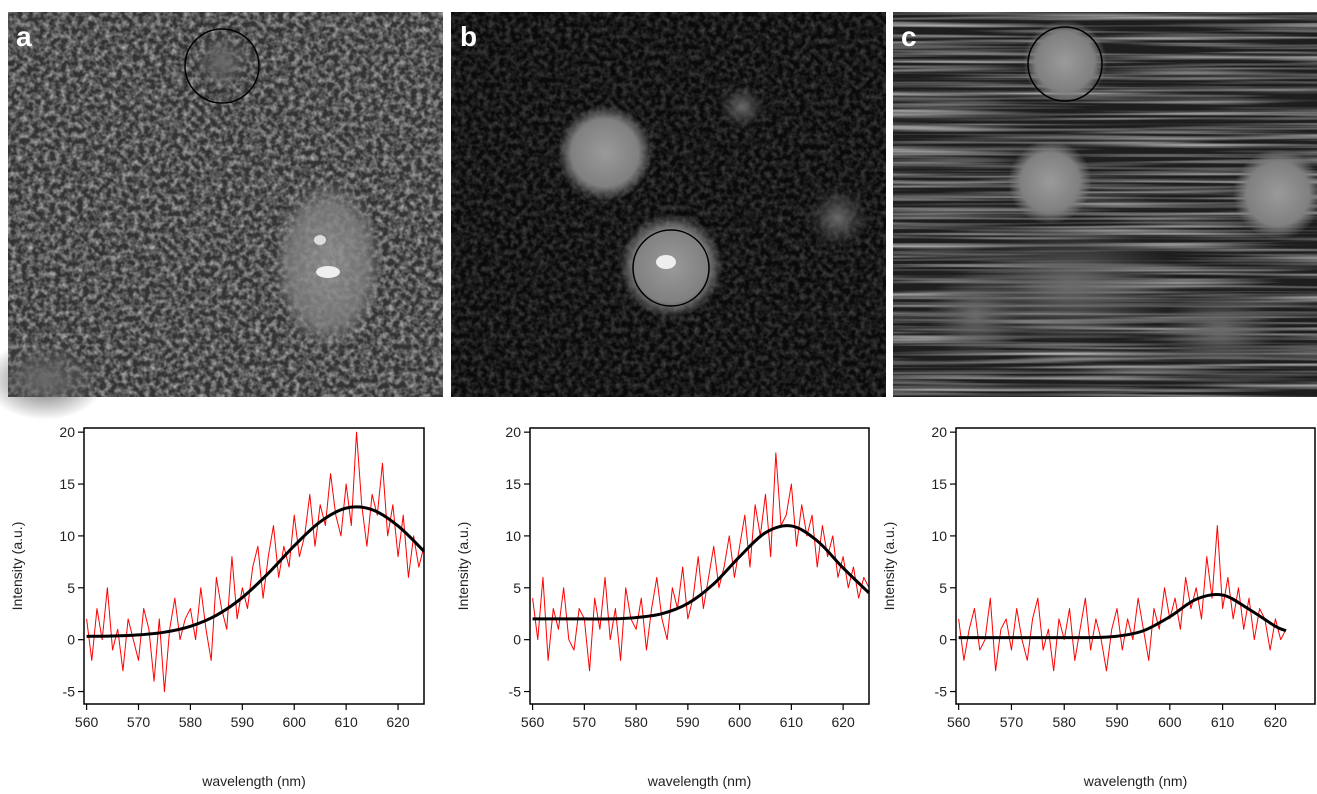 The width and height of the screenshot is (1317, 794). Describe the element at coordinates (24, 36) in the screenshot. I see `panel-label: a` at that location.